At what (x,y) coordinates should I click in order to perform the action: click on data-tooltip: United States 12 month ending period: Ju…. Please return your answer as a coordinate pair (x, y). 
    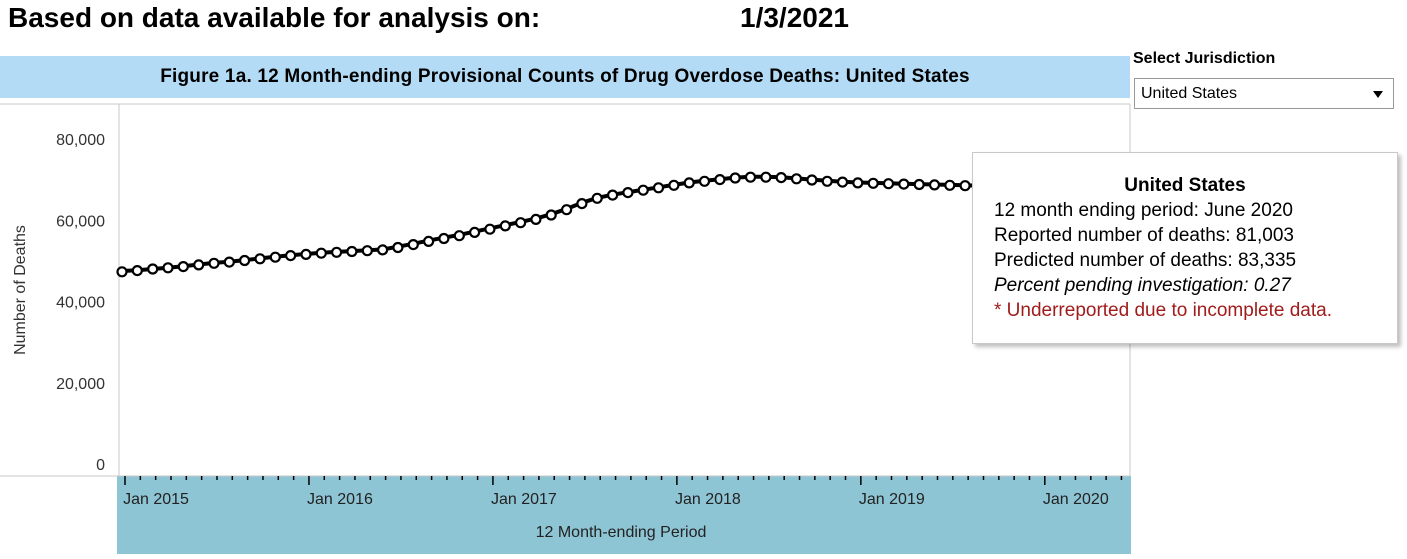
    Looking at the image, I should click on (1185, 248).